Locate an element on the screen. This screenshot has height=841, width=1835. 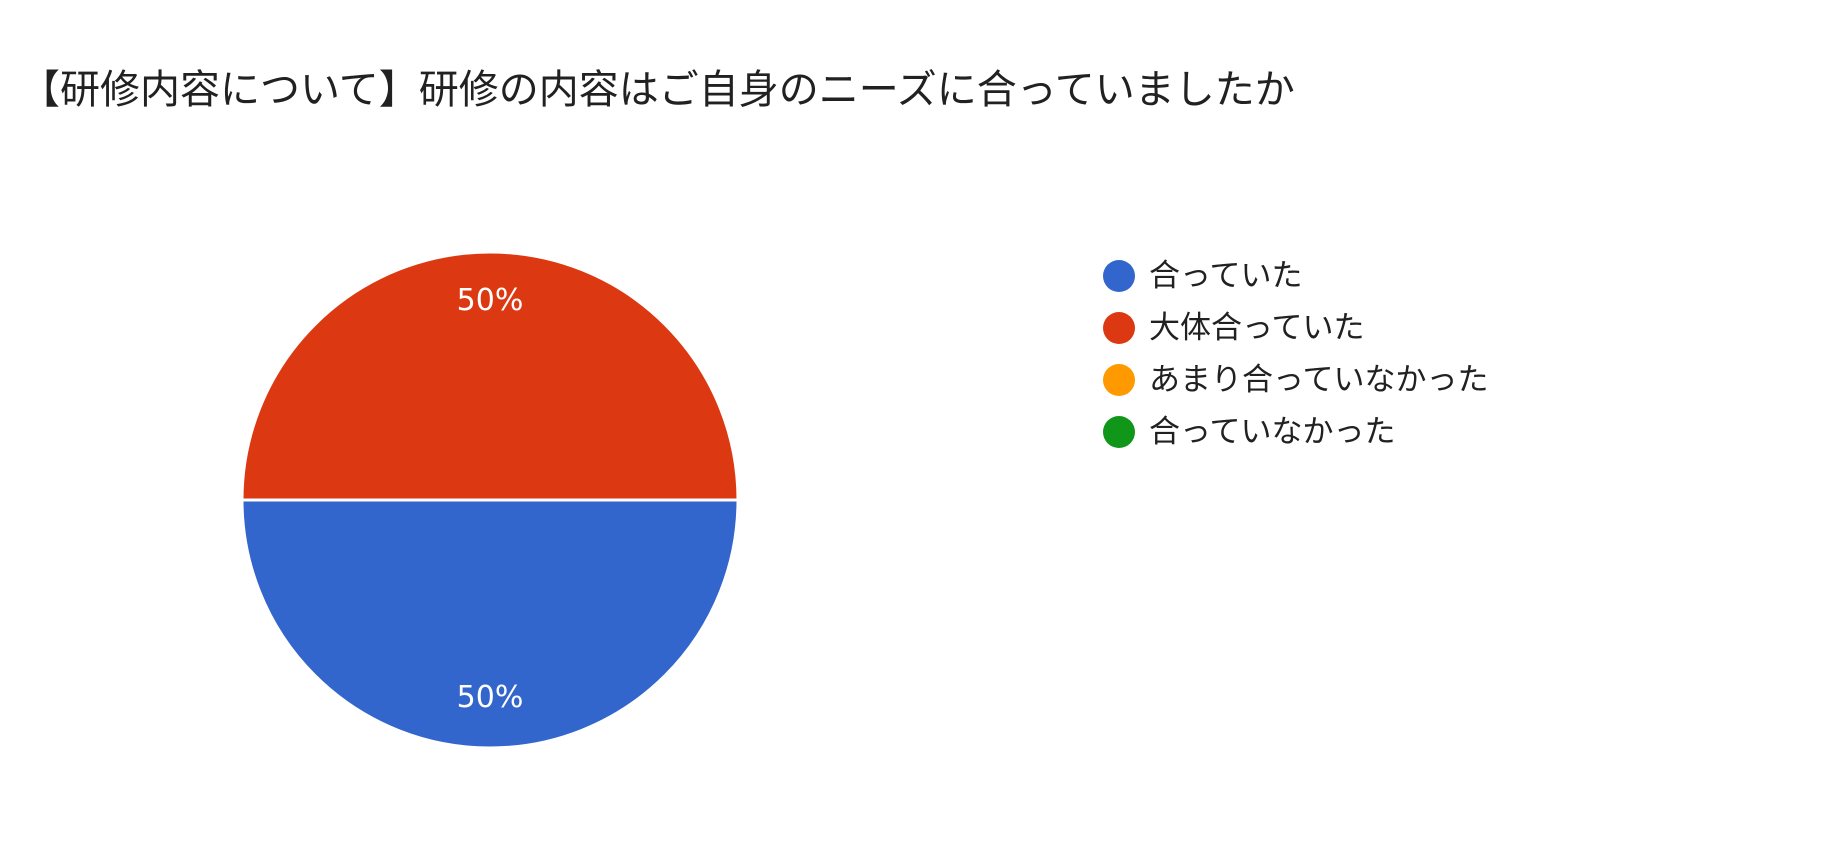
legend: 合っていた 大体合っていた あまり合っていなかった 合っていなかった is located at coordinates (1295, 354).